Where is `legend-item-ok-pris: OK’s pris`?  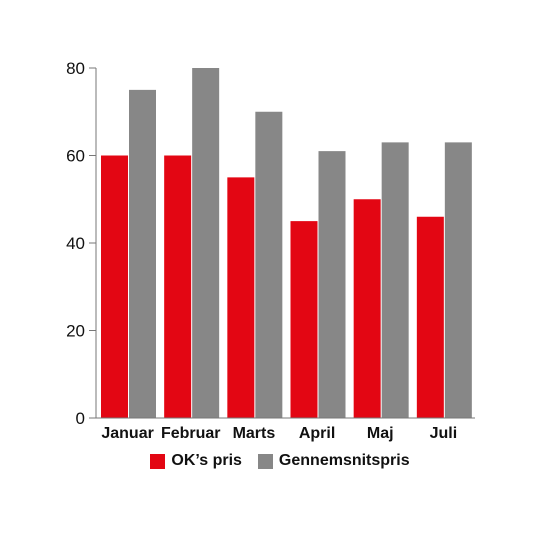 legend-item-ok-pris: OK’s pris is located at coordinates (196, 461).